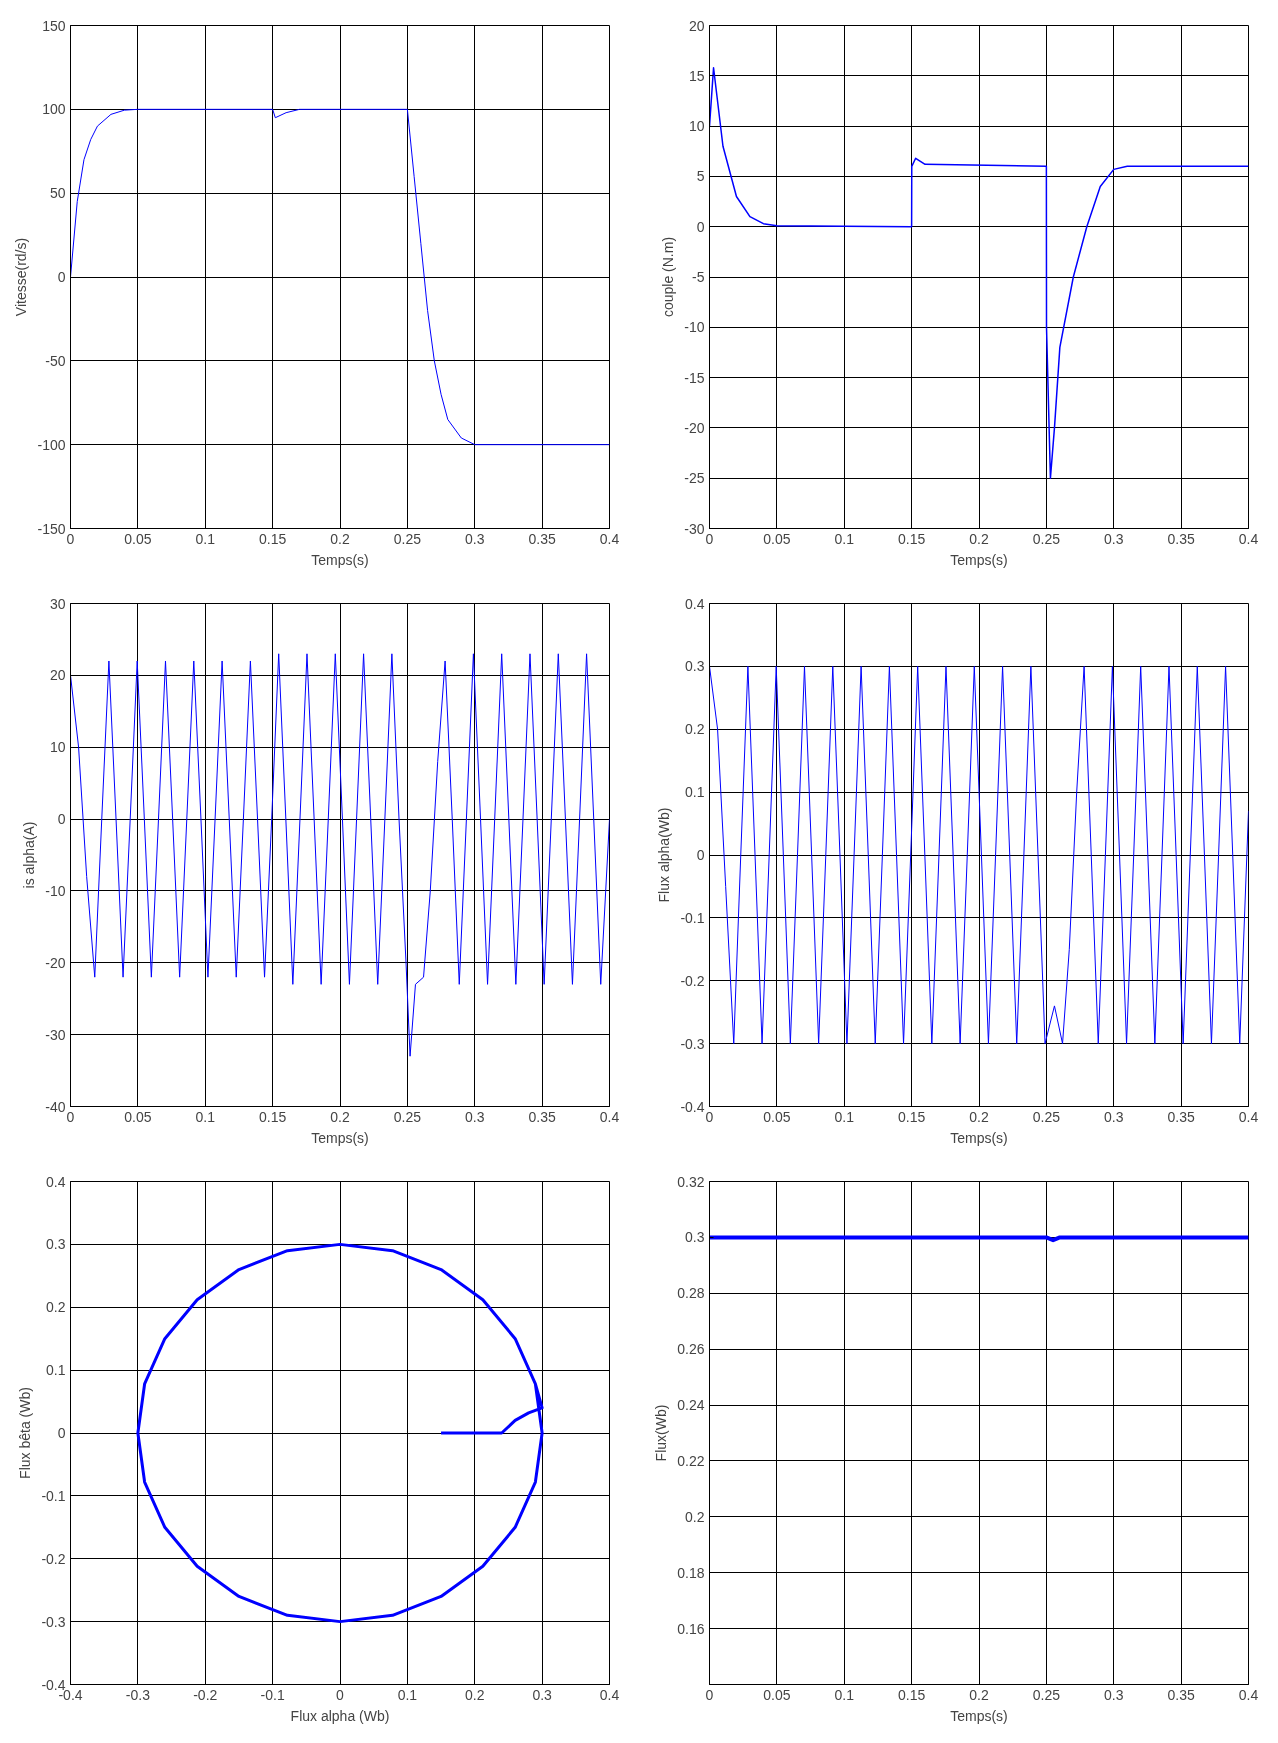 This screenshot has width=1278, height=1743. I want to click on y-axis-title: Vitesse(rd/s), so click(21, 277).